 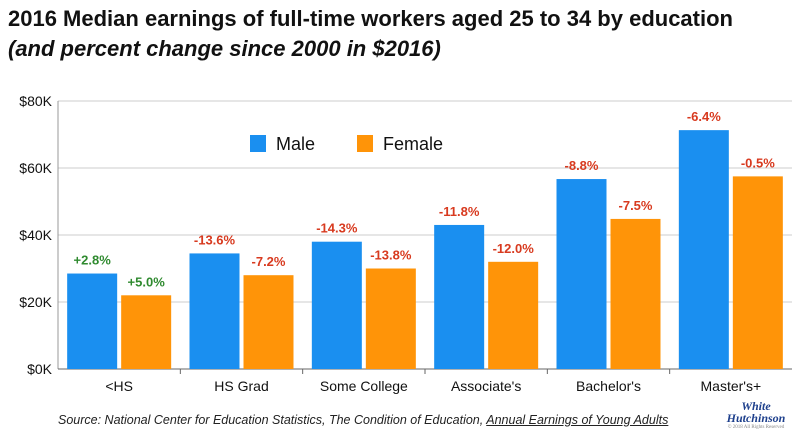 I want to click on logo-line2: Hutchinson, so click(x=756, y=418).